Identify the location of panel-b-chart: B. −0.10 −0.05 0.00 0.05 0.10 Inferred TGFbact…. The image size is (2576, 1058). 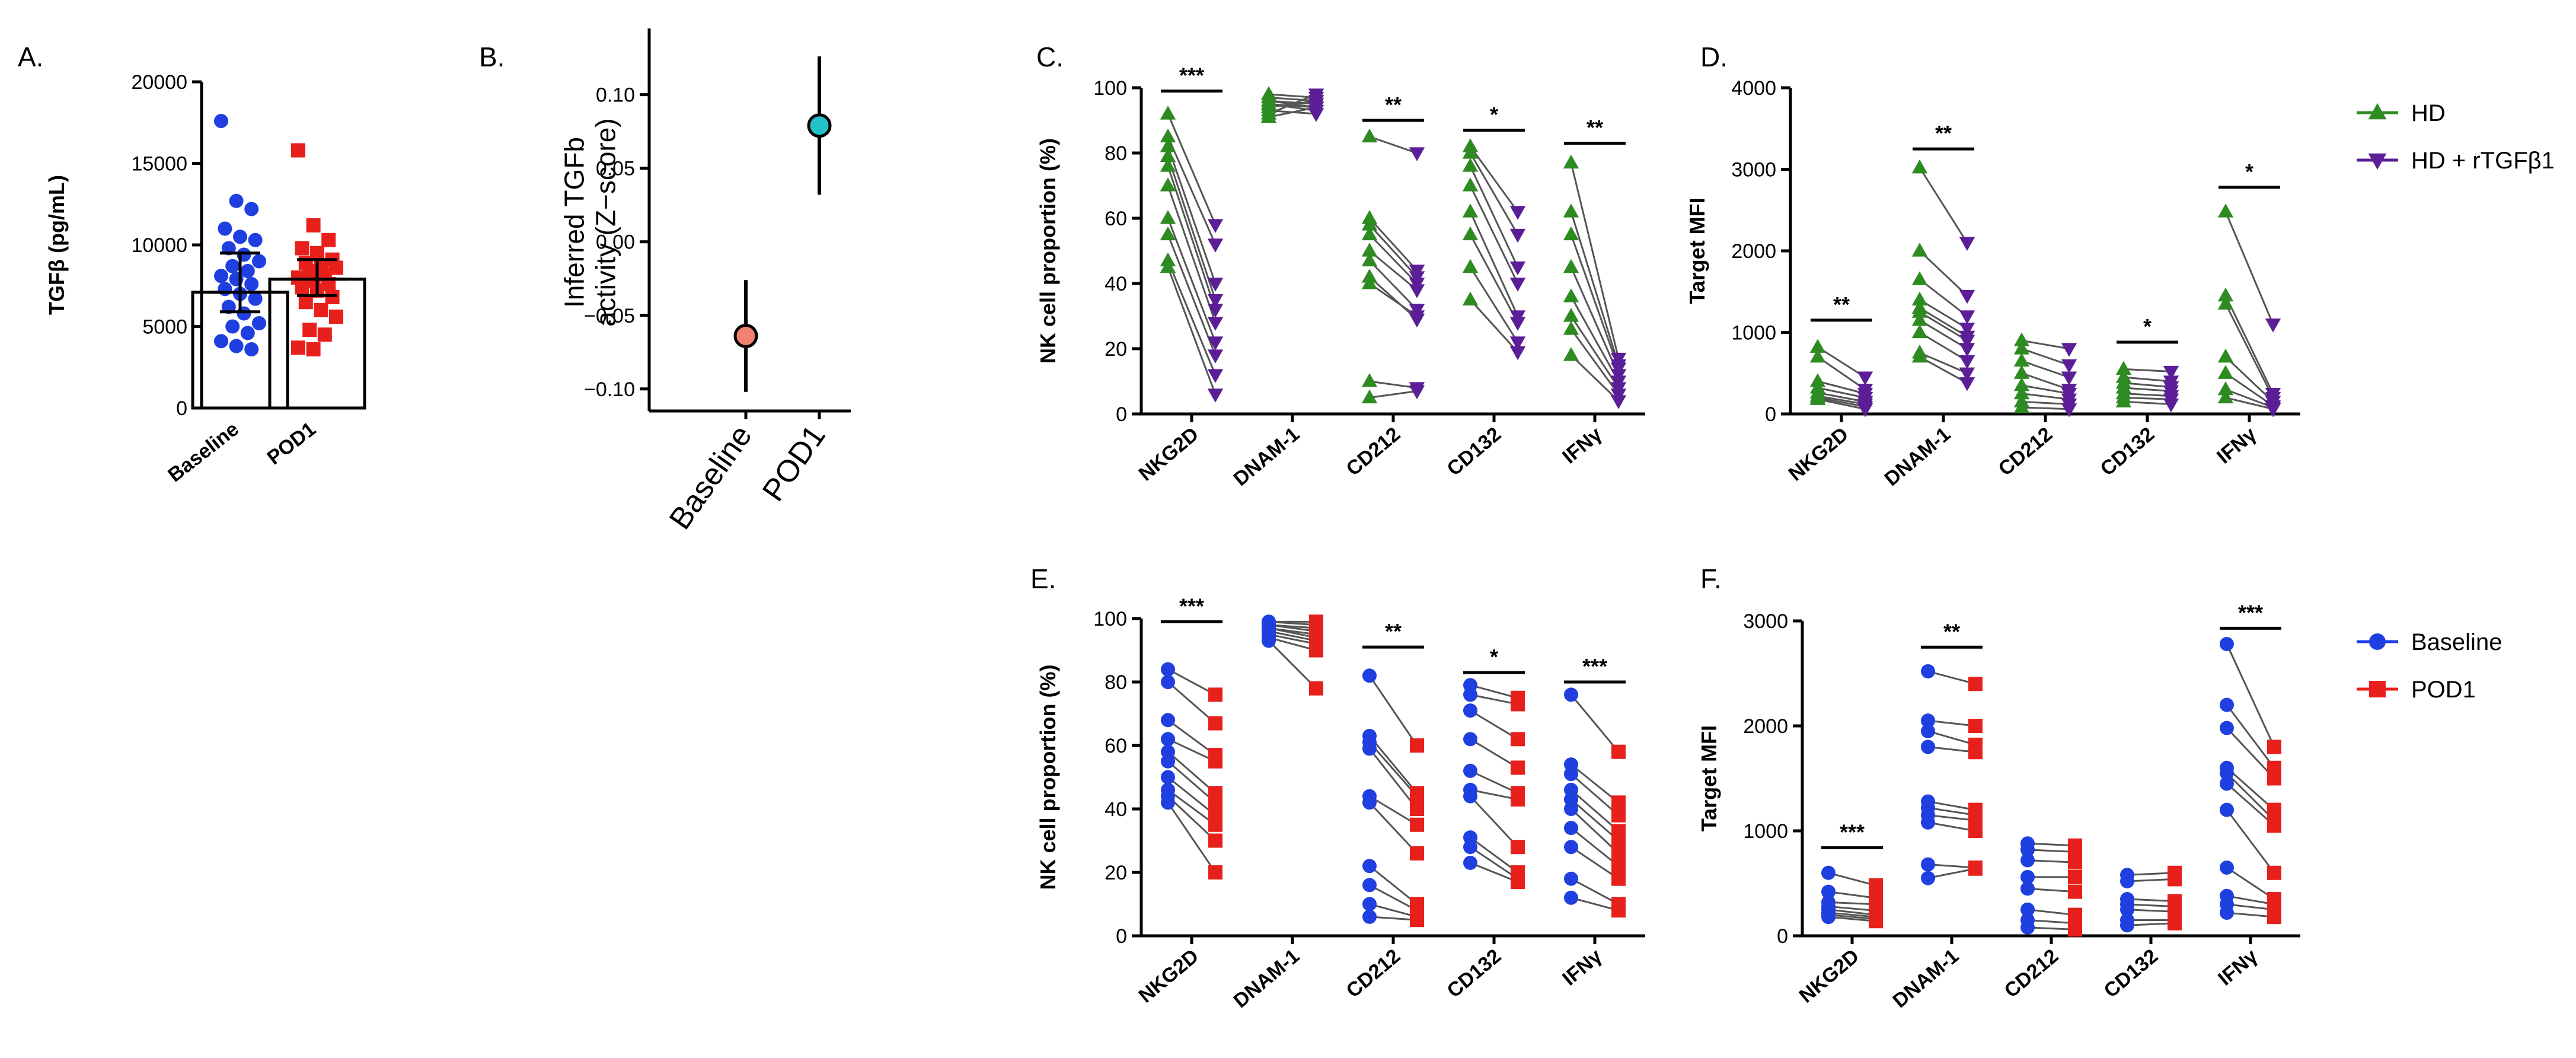
(665, 282).